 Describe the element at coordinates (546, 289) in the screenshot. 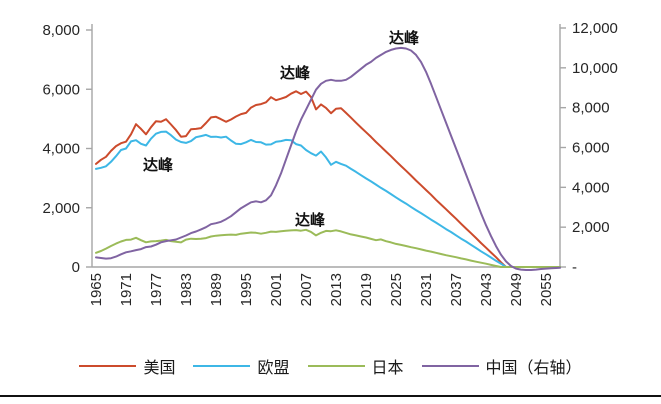

I see `x-axis-label: 2055` at that location.